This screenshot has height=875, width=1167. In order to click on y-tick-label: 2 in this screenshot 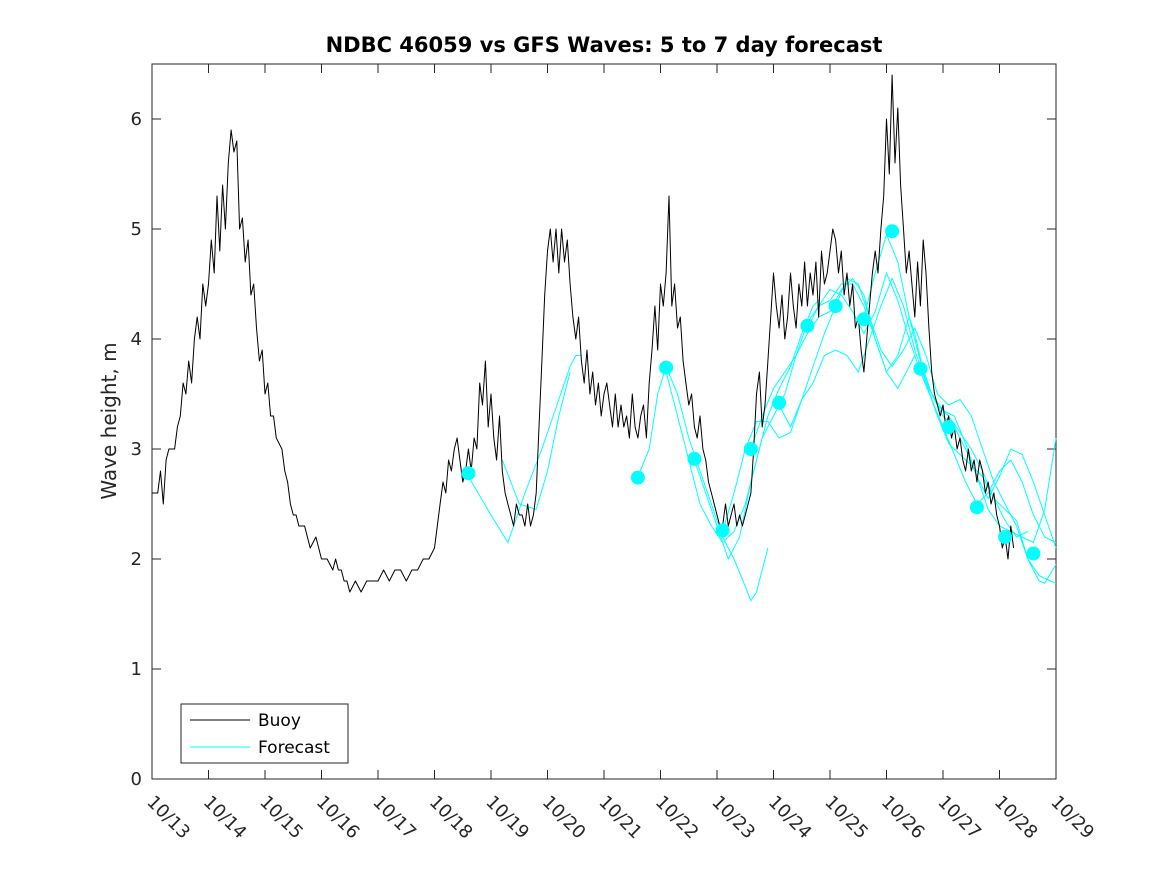, I will do `click(136, 559)`.